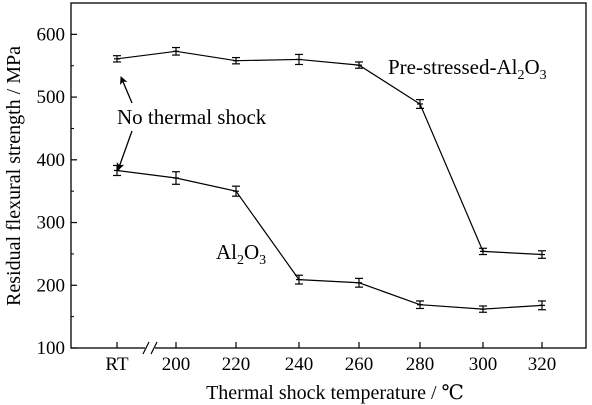 This screenshot has height=405, width=592. Describe the element at coordinates (483, 364) in the screenshot. I see `x-tick-label: 300` at that location.